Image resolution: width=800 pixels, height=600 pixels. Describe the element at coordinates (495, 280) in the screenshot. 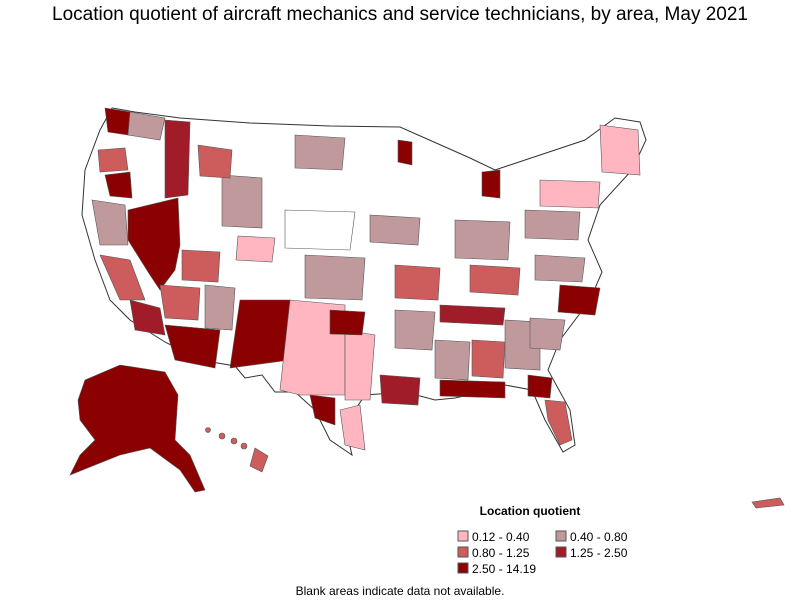

I see `area-kentucky` at that location.